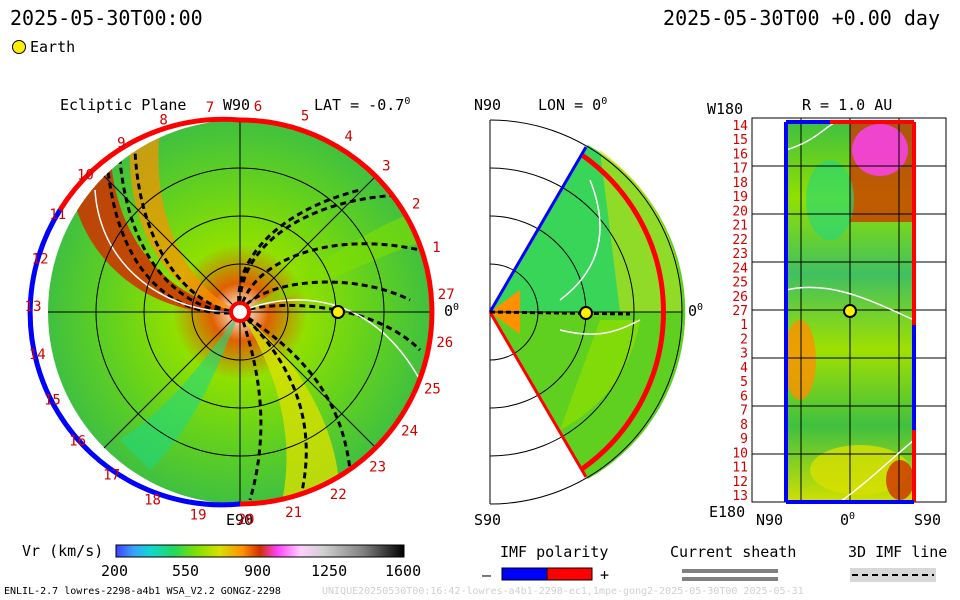 The image size is (960, 600). What do you see at coordinates (19, 47) in the screenshot?
I see `earth-legend-marker` at bounding box center [19, 47].